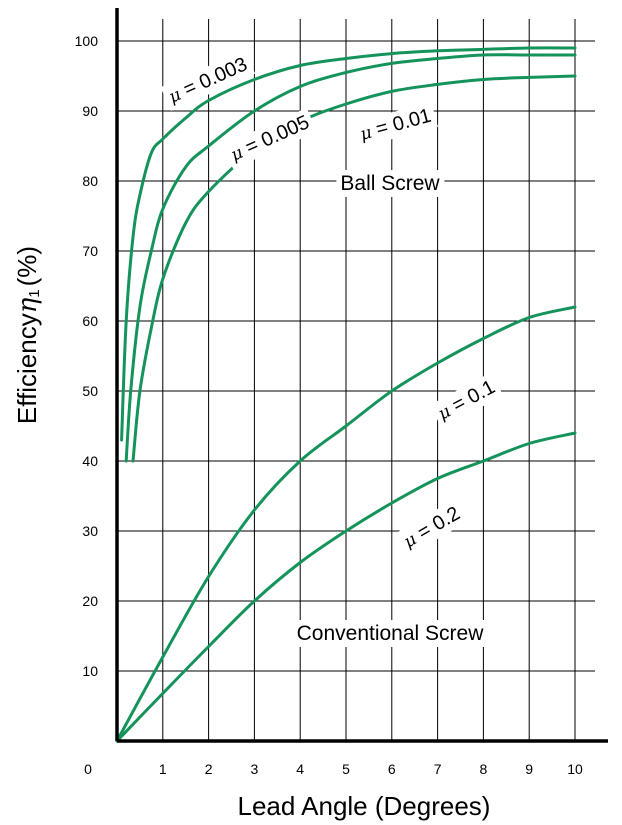 This screenshot has width=622, height=825. Describe the element at coordinates (471, 397) in the screenshot. I see `mu-value: = 0.1` at that location.